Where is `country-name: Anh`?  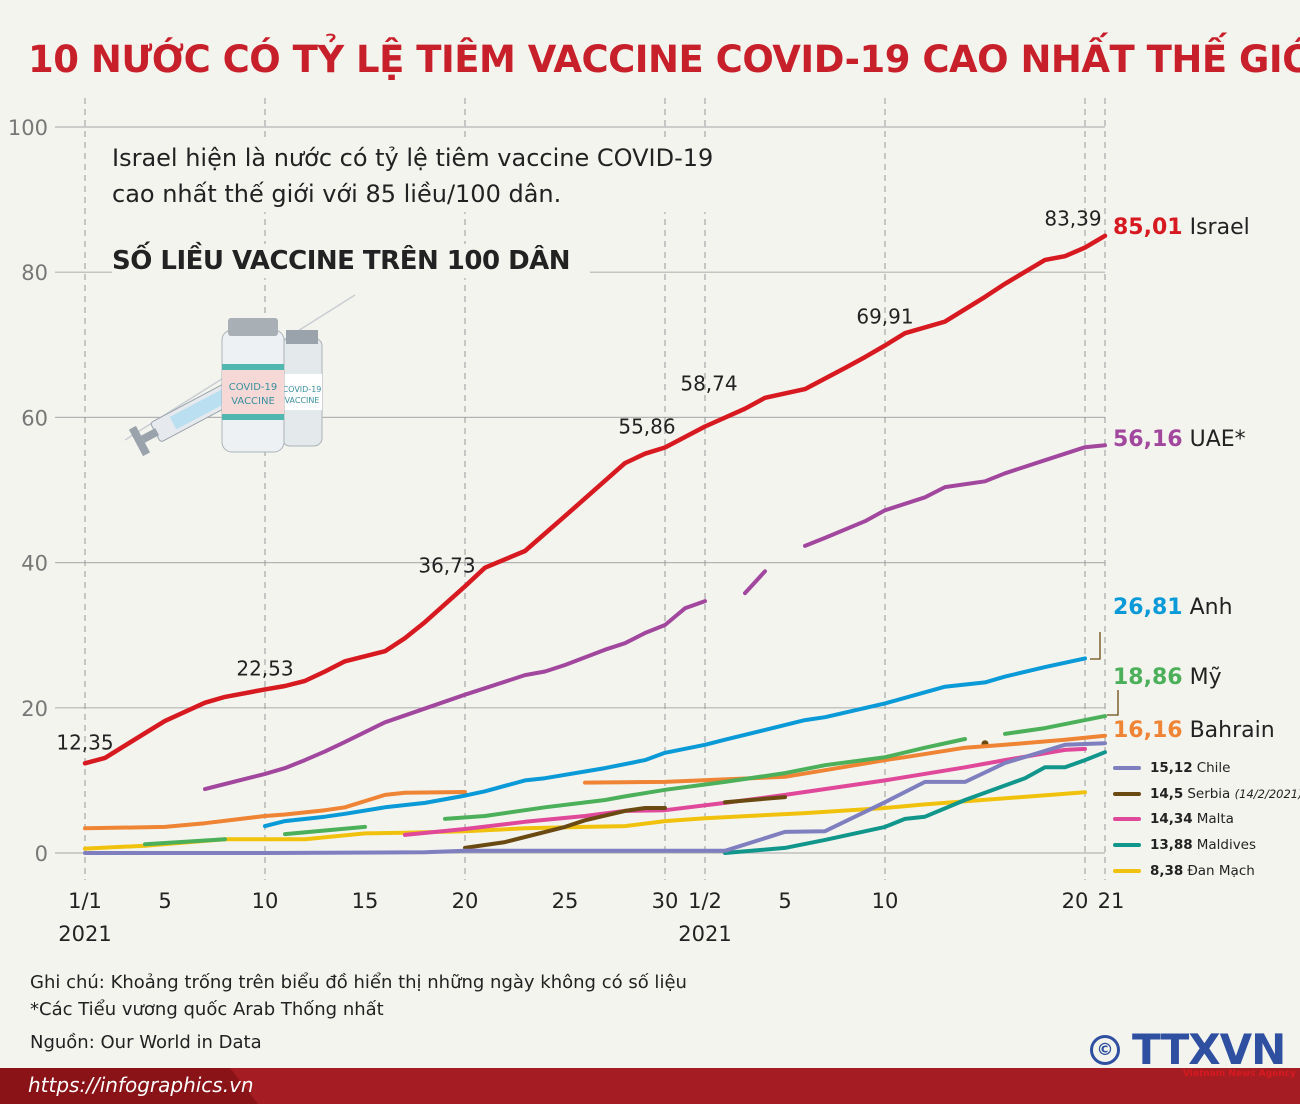 country-name: Anh is located at coordinates (1211, 607).